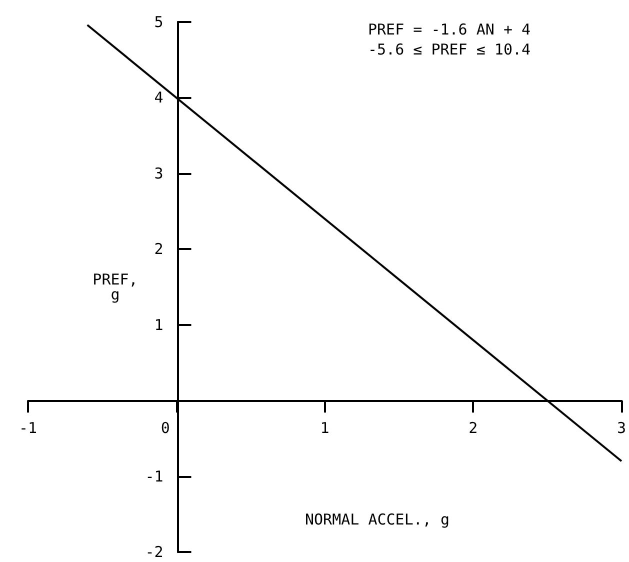  Describe the element at coordinates (154, 552) in the screenshot. I see `y-tick-label: -2` at that location.